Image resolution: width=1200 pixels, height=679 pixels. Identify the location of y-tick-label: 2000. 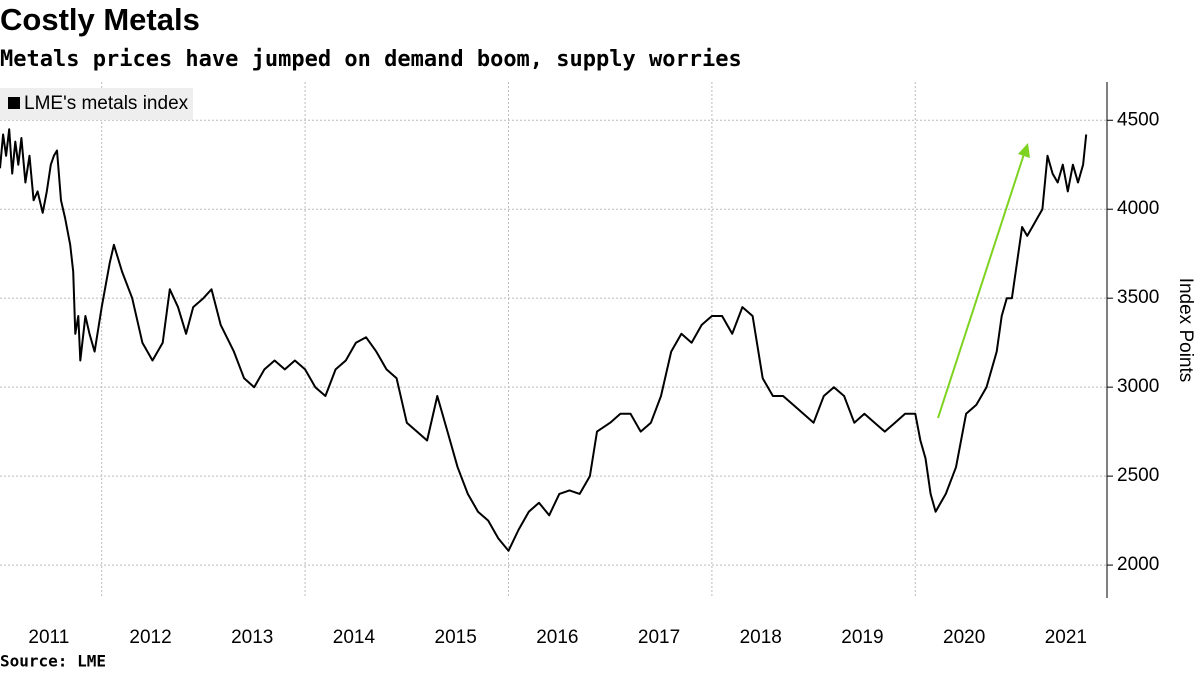
(1138, 564).